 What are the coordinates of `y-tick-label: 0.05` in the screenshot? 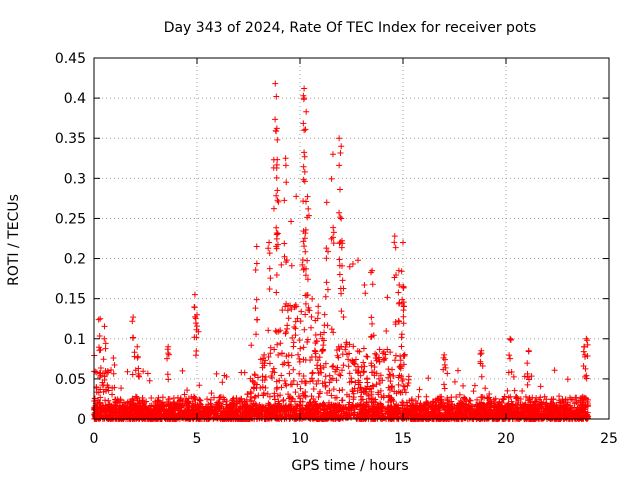 It's located at (70, 380).